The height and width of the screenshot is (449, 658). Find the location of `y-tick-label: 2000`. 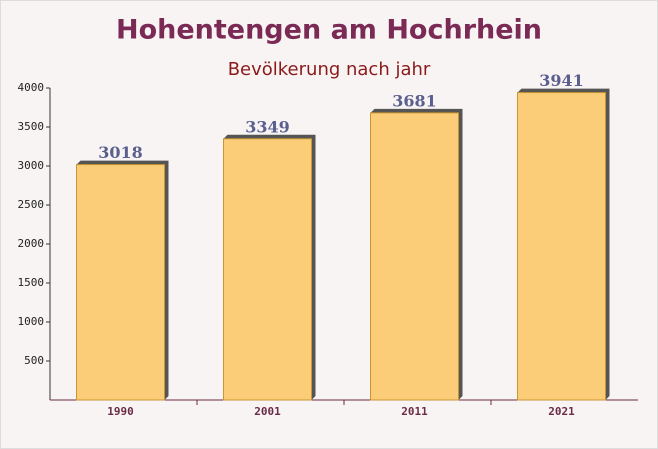

y-tick-label: 2000 is located at coordinates (31, 243).